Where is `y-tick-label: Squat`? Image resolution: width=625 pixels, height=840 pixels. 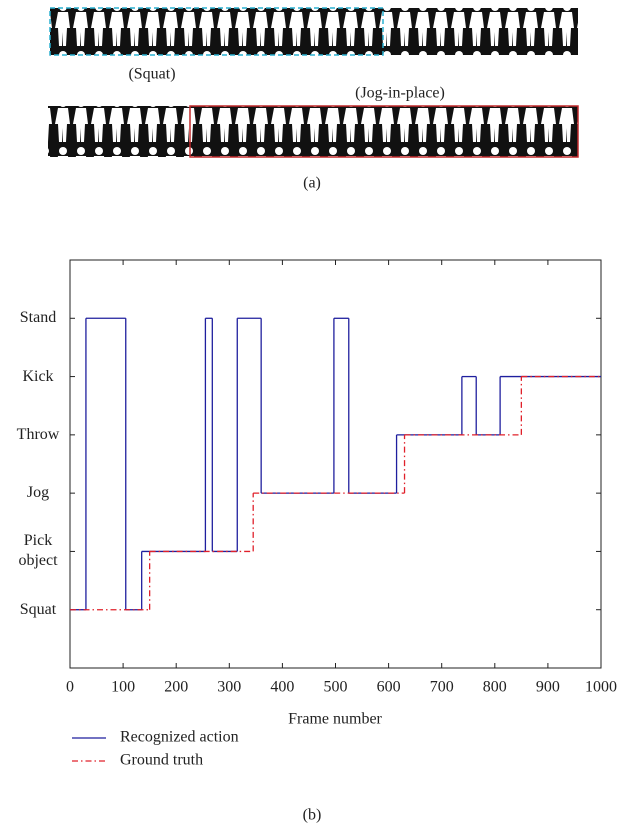 y-tick-label: Squat is located at coordinates (38, 609).